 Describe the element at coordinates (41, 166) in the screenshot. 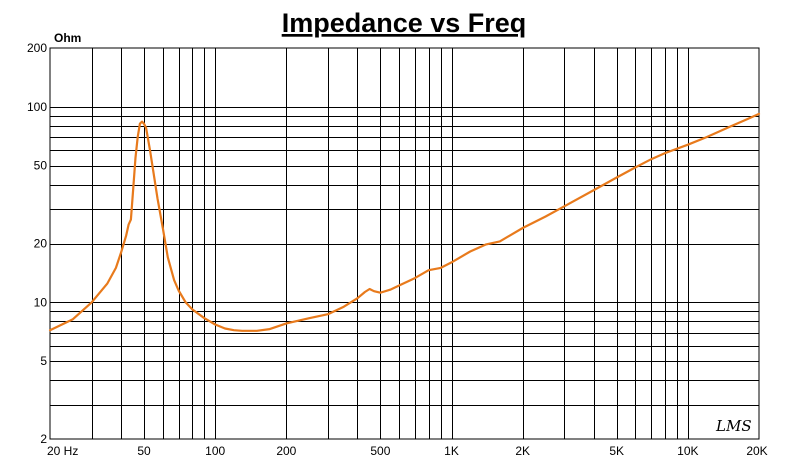

I see `y-tick-label: 50` at that location.